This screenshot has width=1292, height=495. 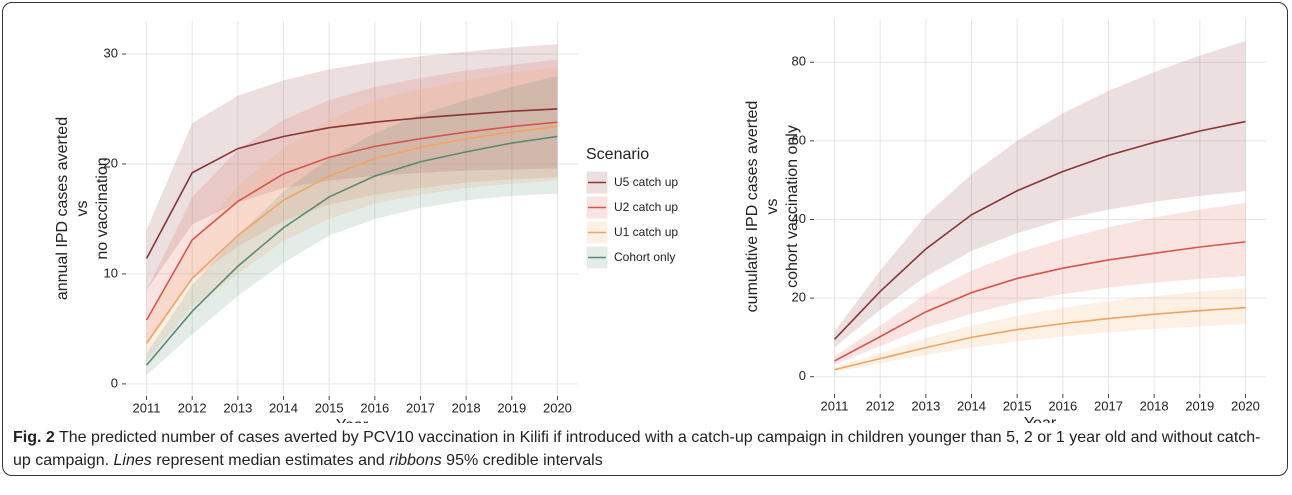 I want to click on y-axis-title: cumulative IPD cases averted, so click(x=752, y=207).